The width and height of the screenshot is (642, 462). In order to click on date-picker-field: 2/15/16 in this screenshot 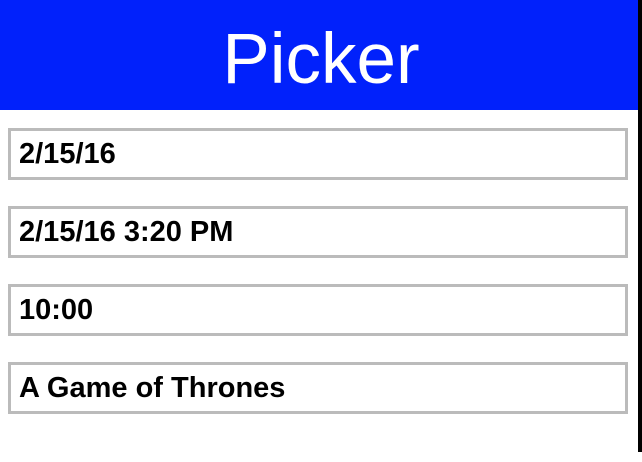, I will do `click(318, 154)`.